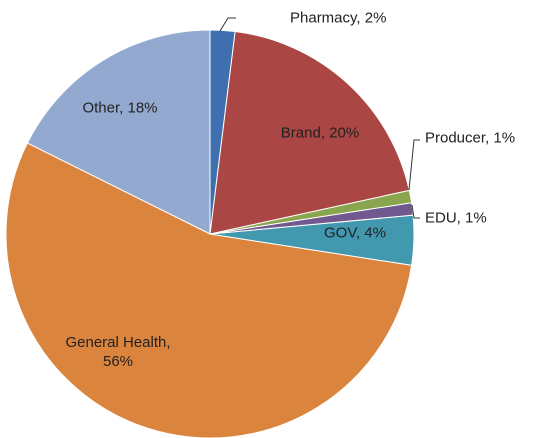 The image size is (535, 438). Describe the element at coordinates (355, 233) in the screenshot. I see `data-label: GOV, 4%` at that location.